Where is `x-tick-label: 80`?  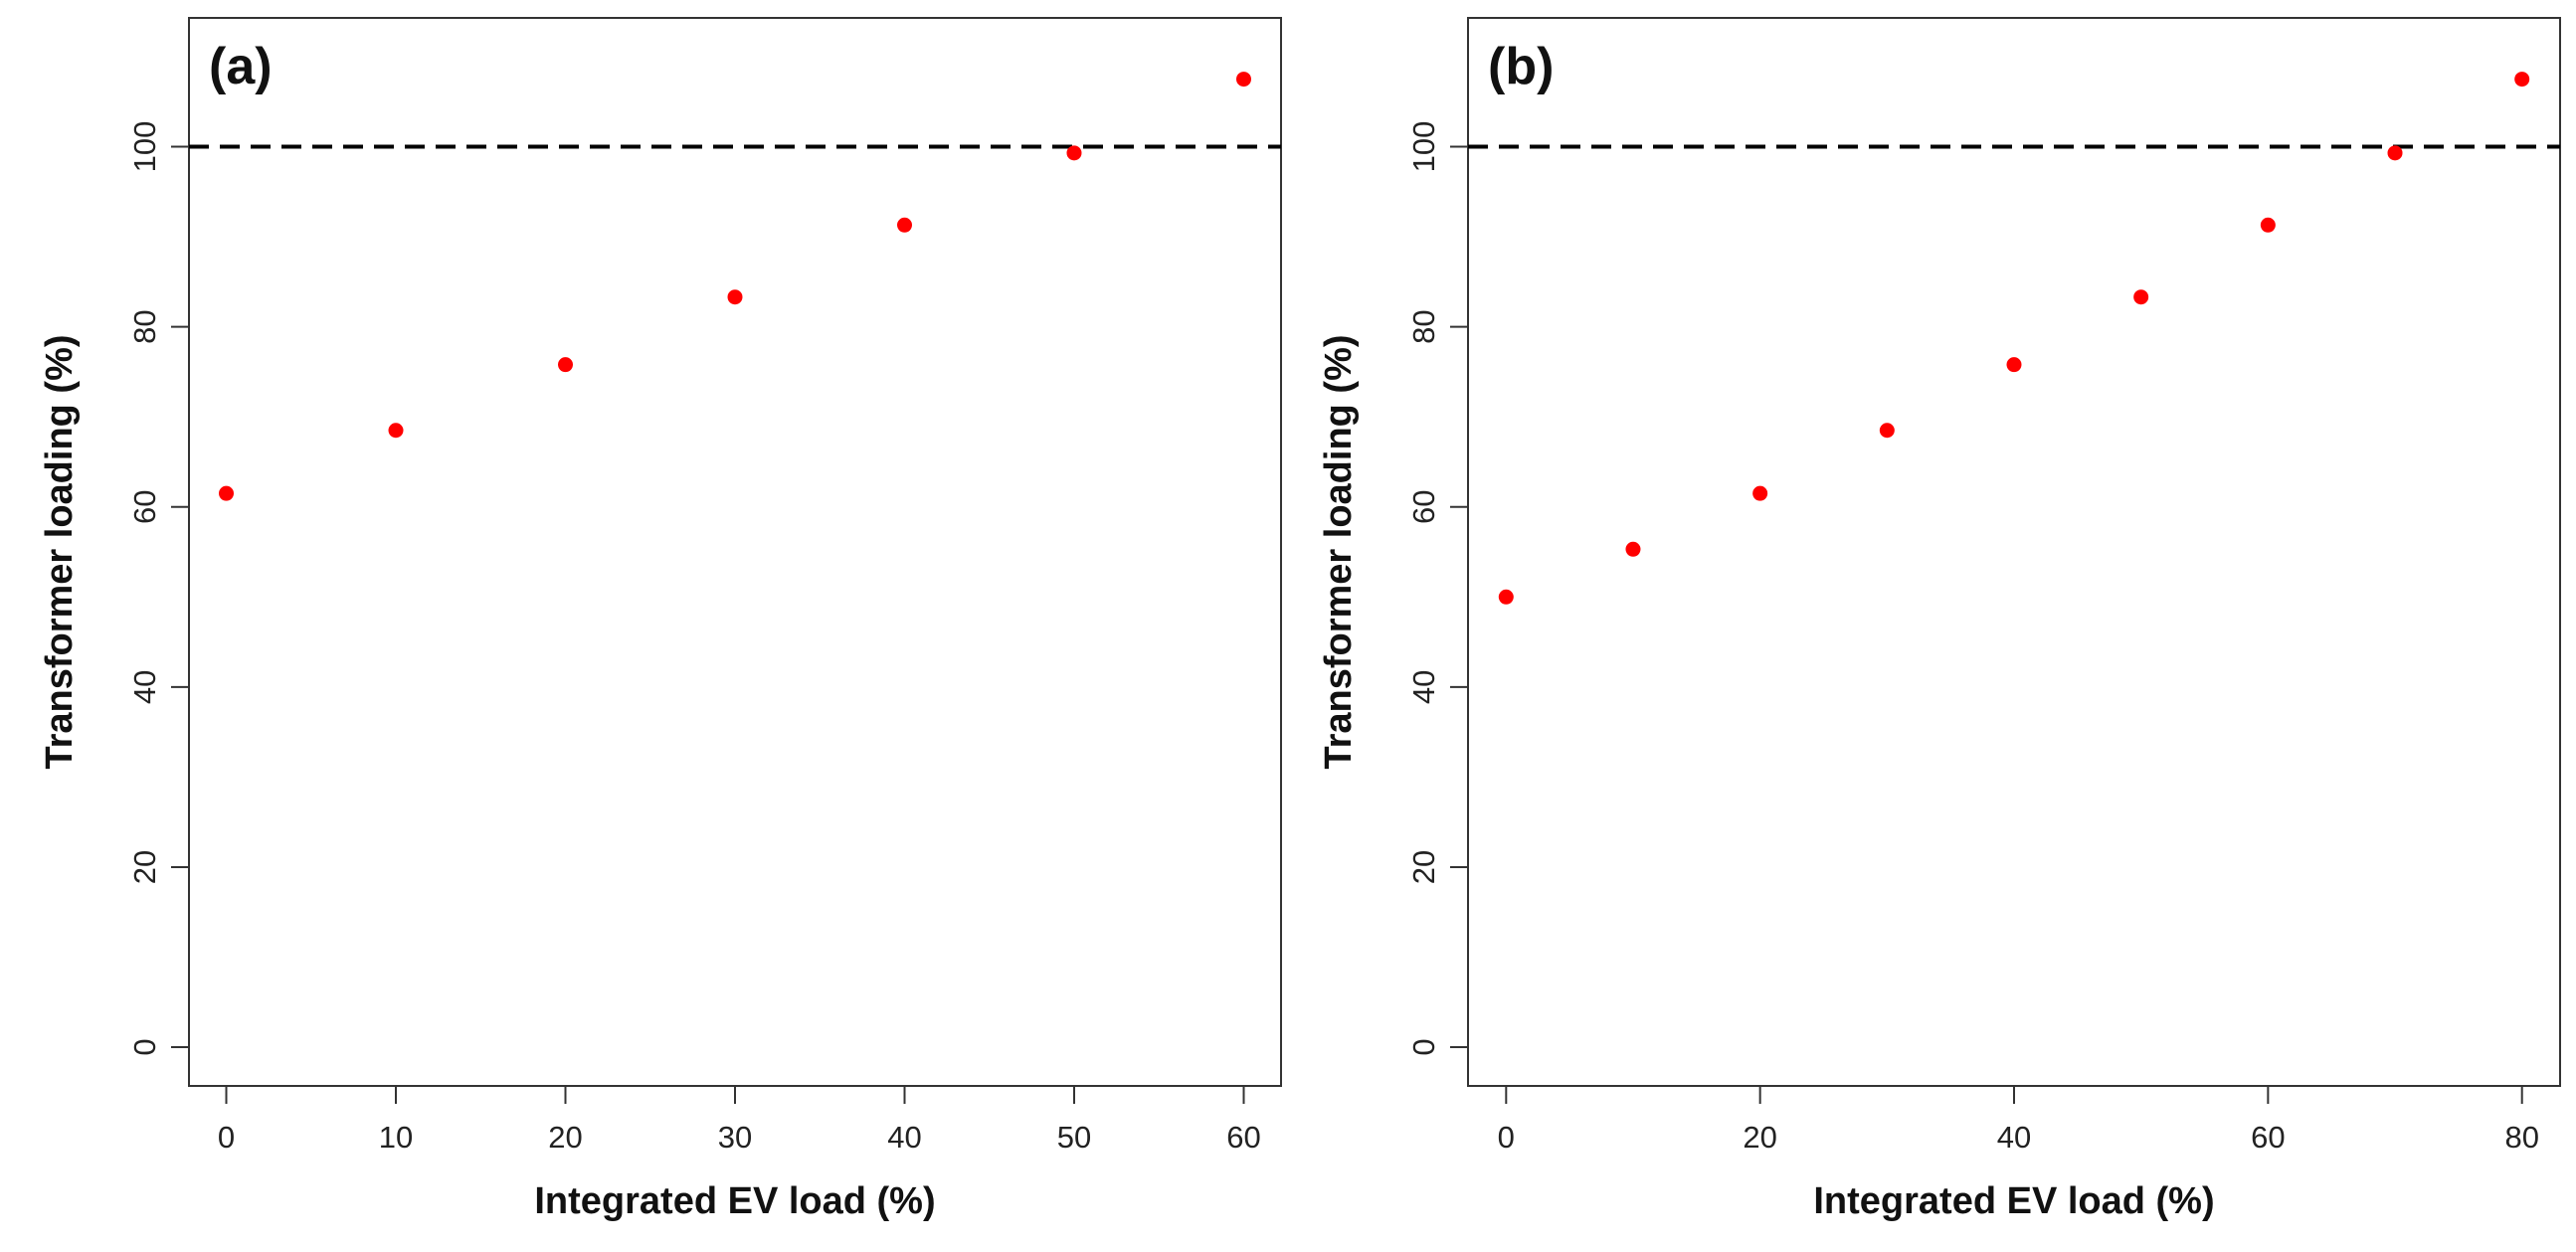 x-tick-label: 80 is located at coordinates (2521, 1137).